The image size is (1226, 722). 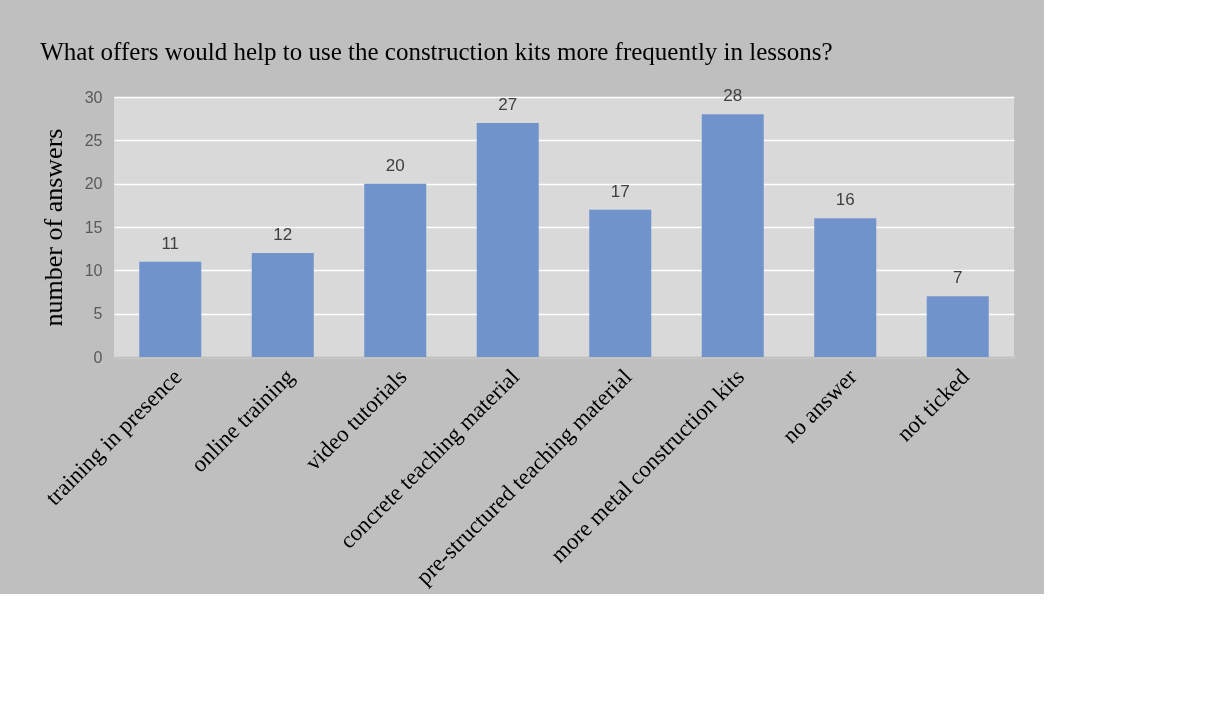 What do you see at coordinates (93, 97) in the screenshot?
I see `y-tick-label: 30` at bounding box center [93, 97].